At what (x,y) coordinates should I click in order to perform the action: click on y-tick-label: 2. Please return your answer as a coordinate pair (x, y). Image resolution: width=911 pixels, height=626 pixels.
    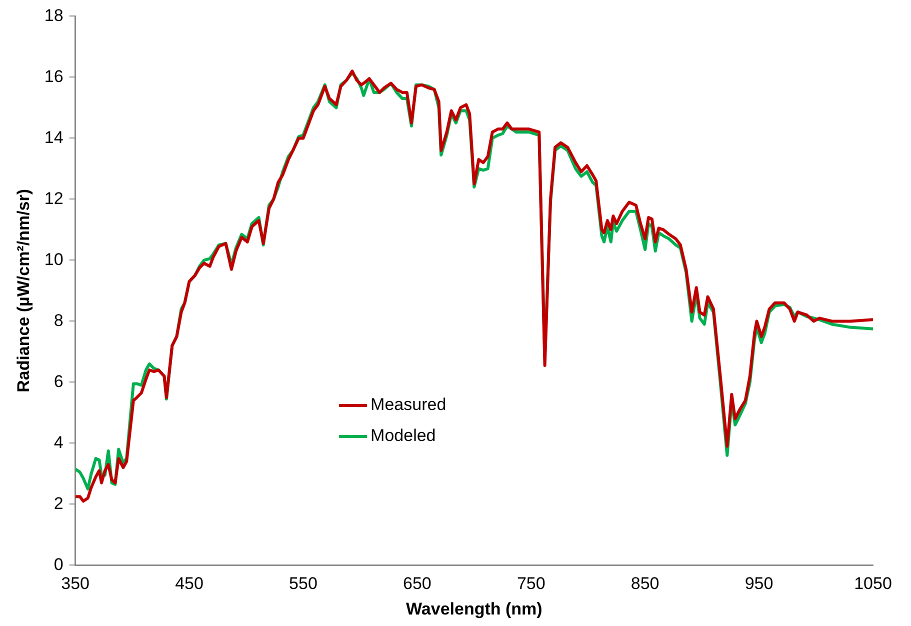
    Looking at the image, I should click on (59, 503).